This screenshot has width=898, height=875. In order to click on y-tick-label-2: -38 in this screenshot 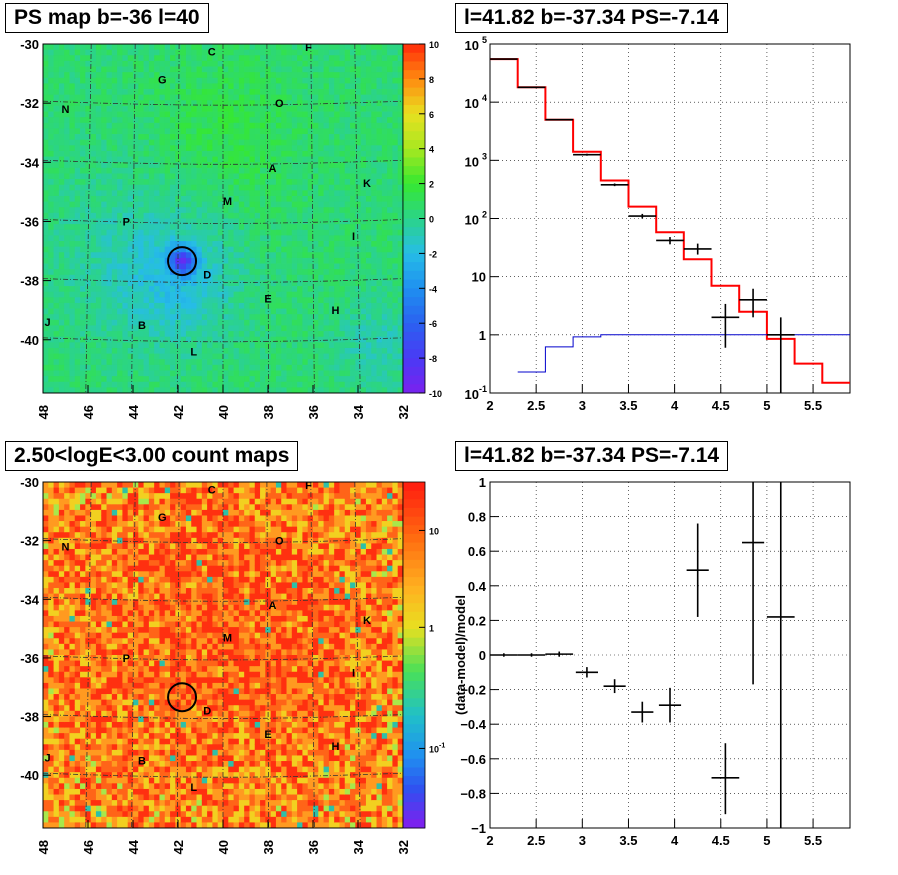, I will do `click(29, 717)`.